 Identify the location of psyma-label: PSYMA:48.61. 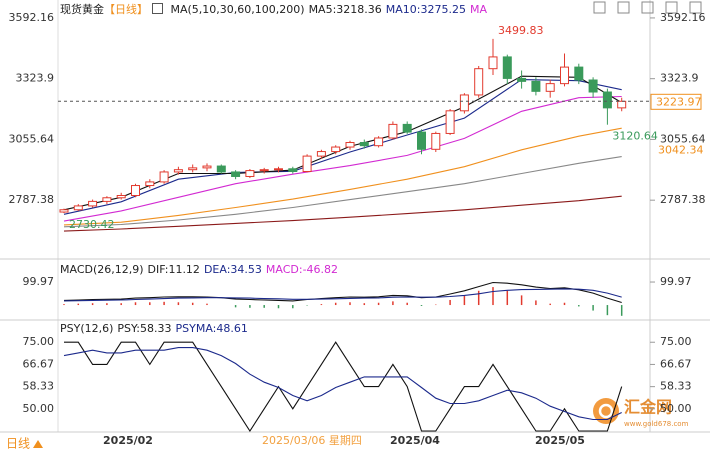
(211, 328).